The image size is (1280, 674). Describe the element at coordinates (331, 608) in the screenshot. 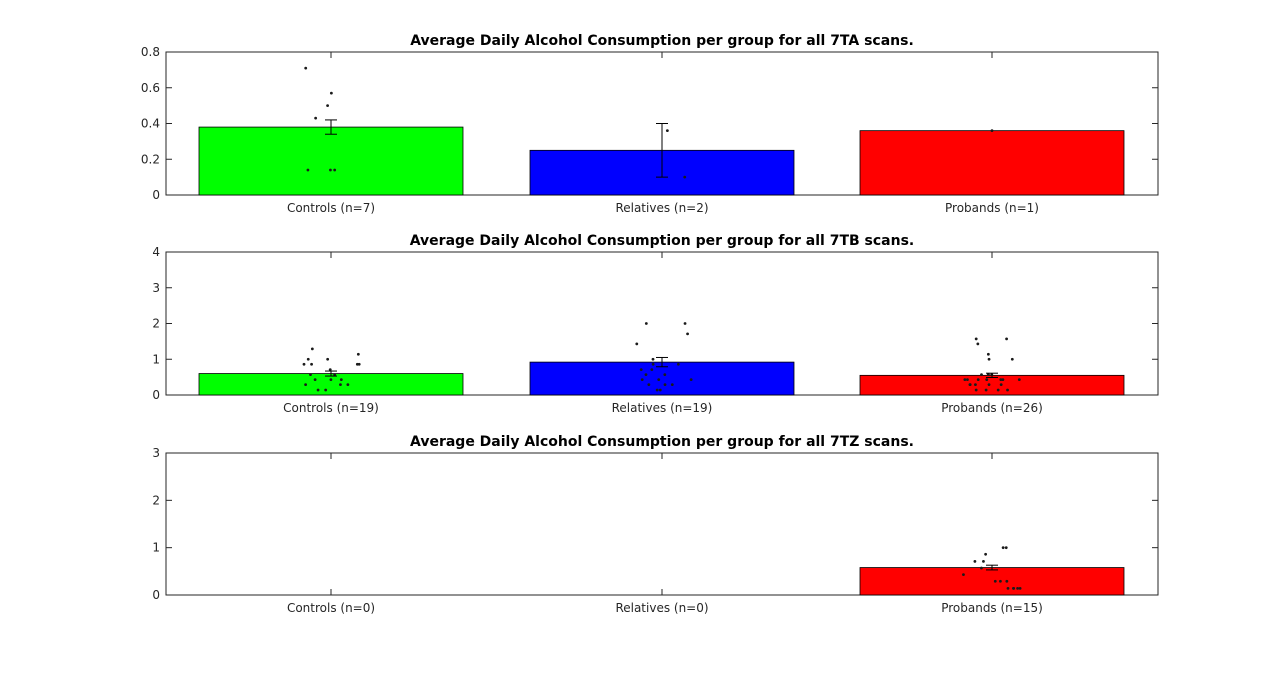

I see `x-tick-label: Controls (n=0)` at that location.